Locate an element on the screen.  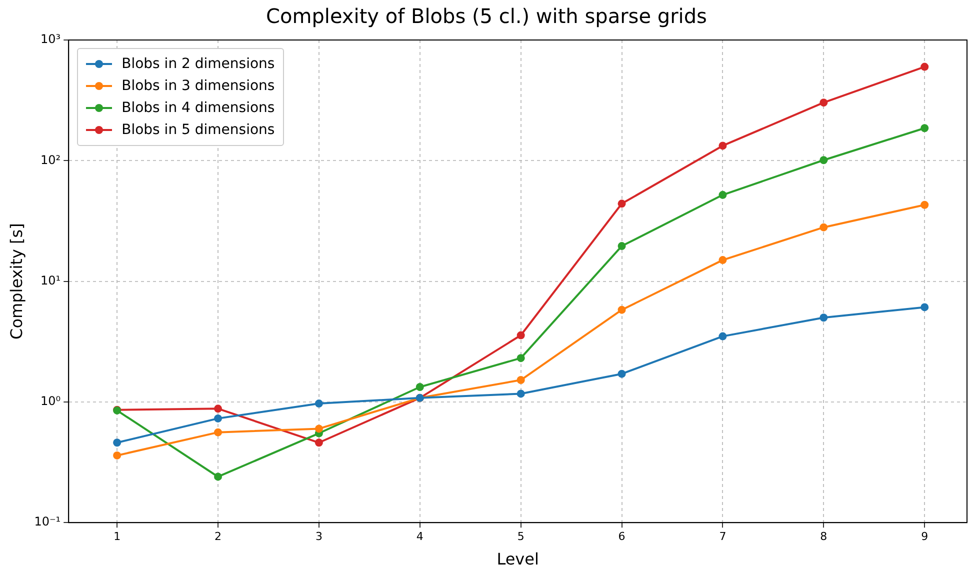
y-axis-title: Complexity [s] is located at coordinates (16, 281).